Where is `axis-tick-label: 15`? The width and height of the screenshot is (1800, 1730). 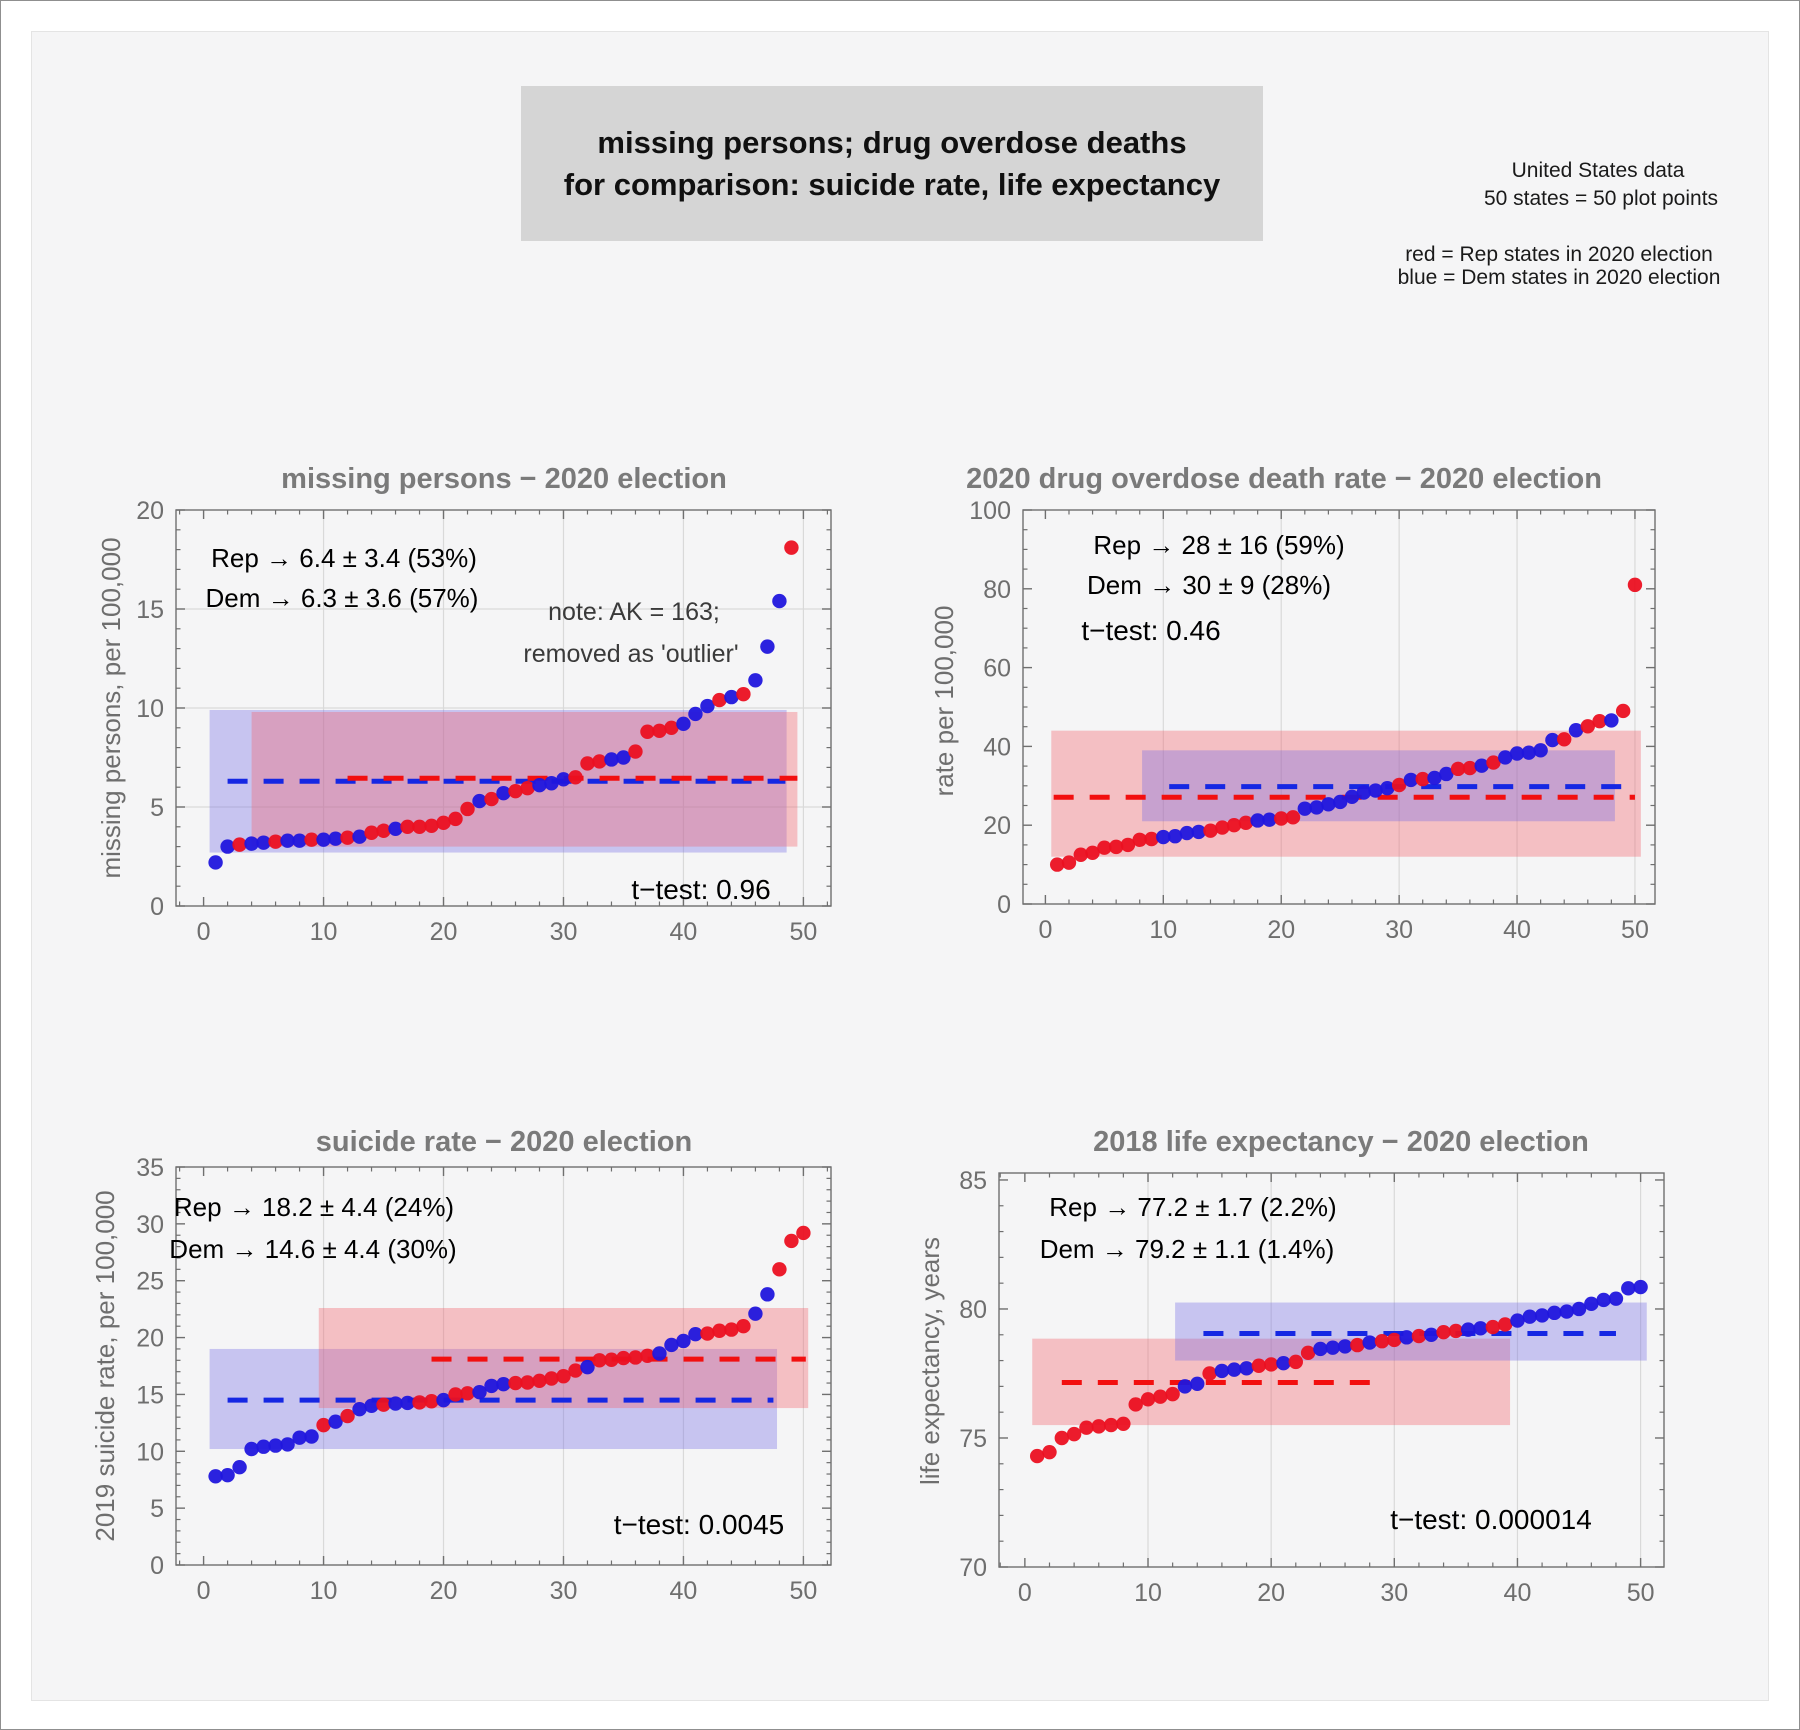
axis-tick-label: 15 is located at coordinates (150, 610).